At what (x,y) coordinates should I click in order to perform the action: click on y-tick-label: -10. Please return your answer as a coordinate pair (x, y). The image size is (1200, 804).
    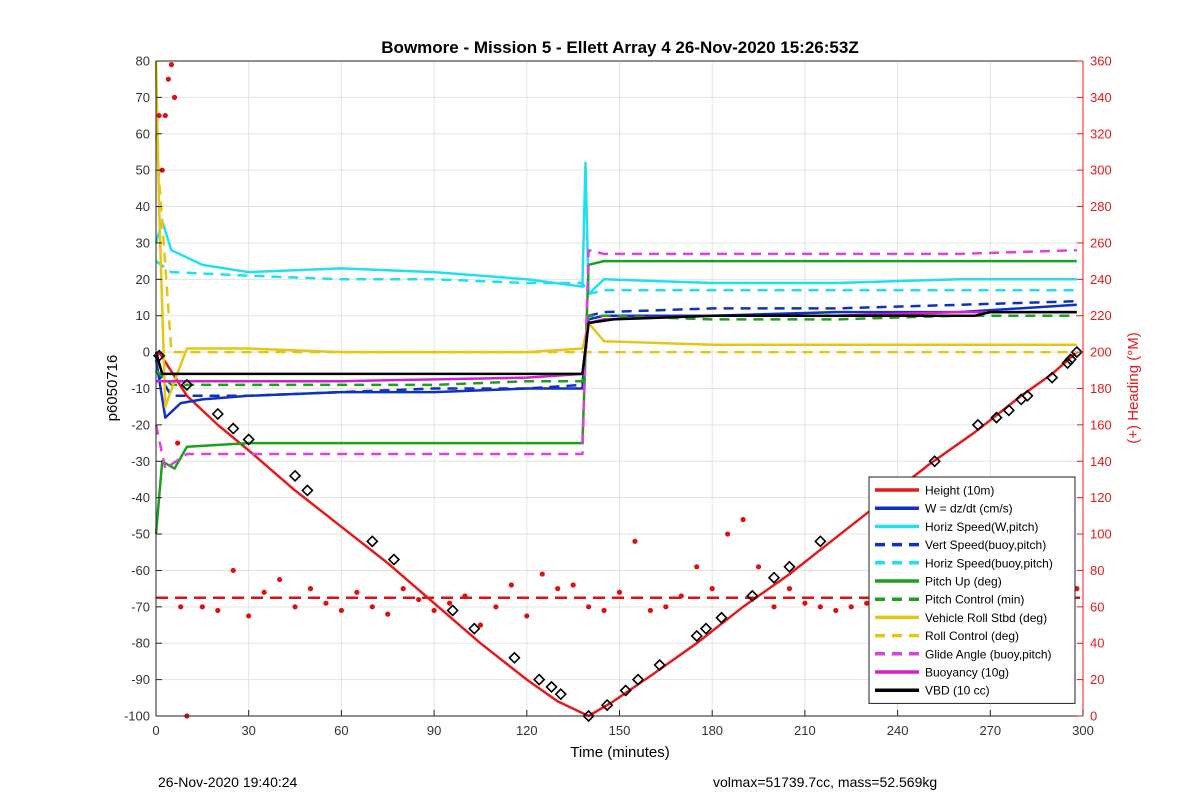
    Looking at the image, I should click on (140, 388).